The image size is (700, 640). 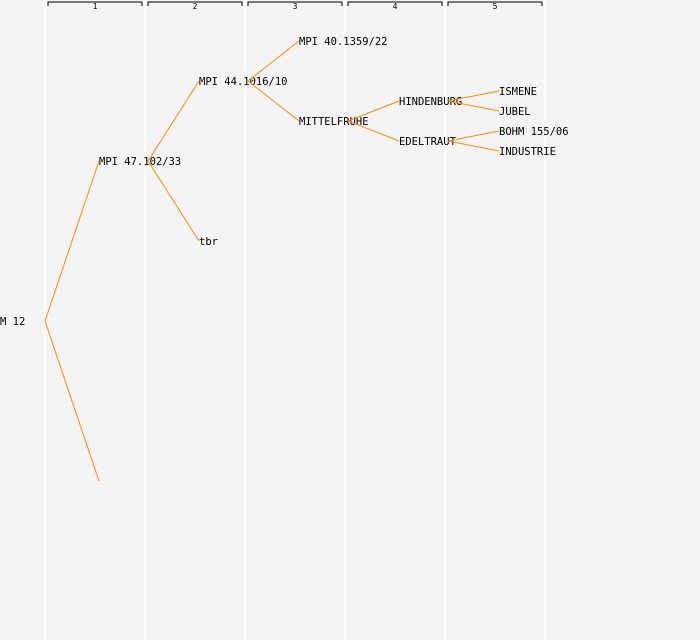 I want to click on generation-header: 2, so click(x=195, y=6).